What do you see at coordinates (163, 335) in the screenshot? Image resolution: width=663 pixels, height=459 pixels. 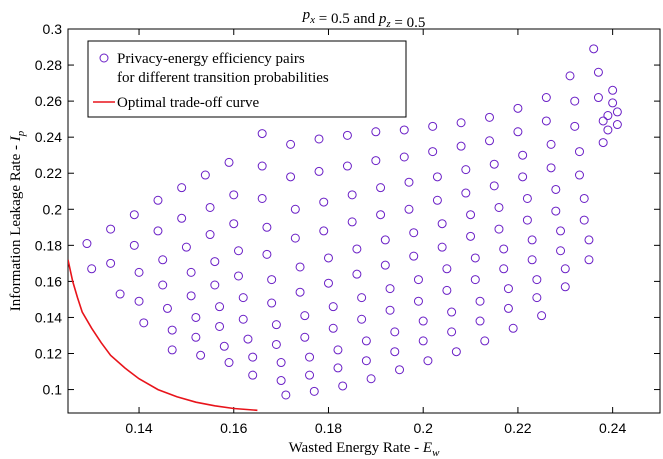 I see `trade-off-curve` at bounding box center [163, 335].